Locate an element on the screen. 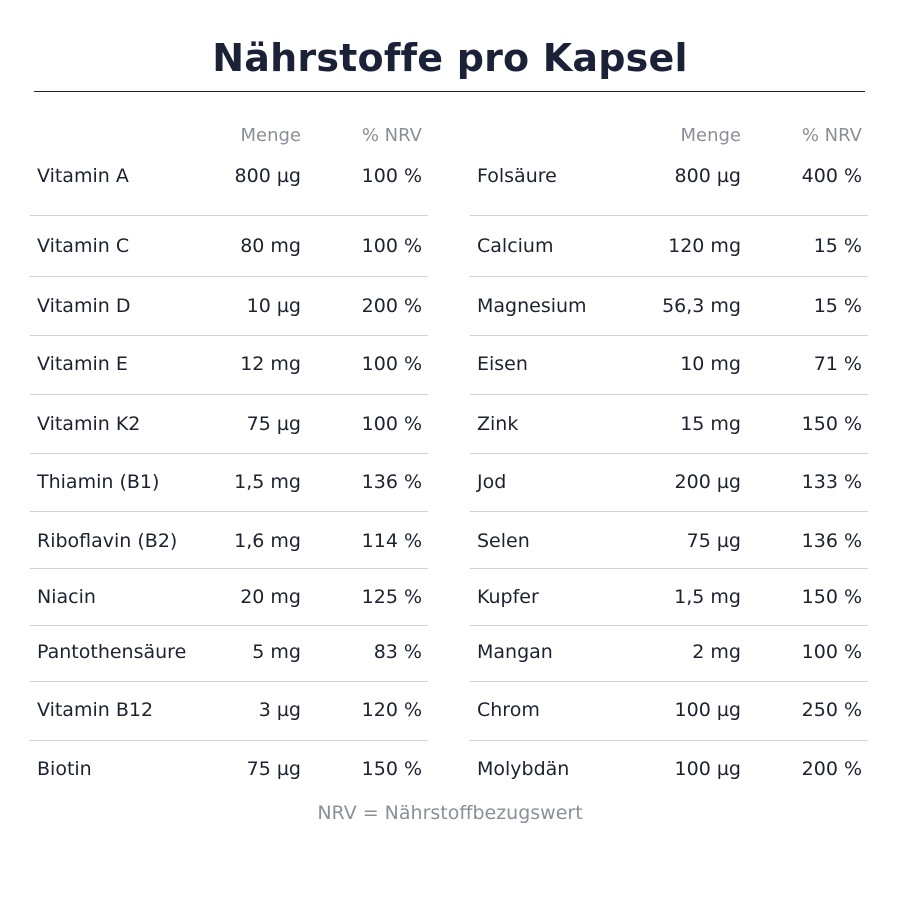 The image size is (900, 900). nutrient-amount: 1,6 mg is located at coordinates (267, 541).